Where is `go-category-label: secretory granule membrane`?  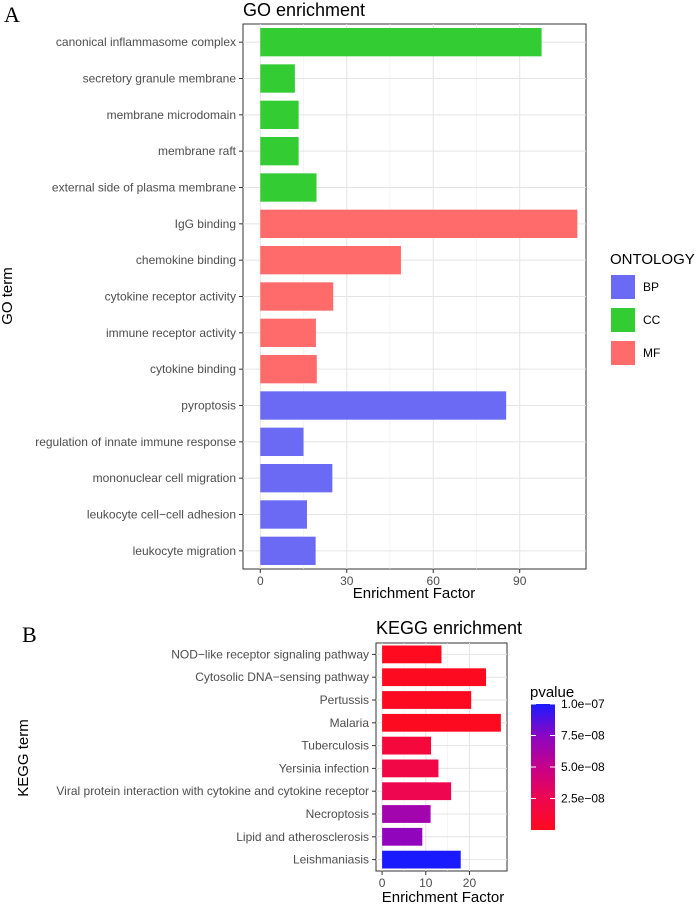
go-category-label: secretory granule membrane is located at coordinates (160, 79).